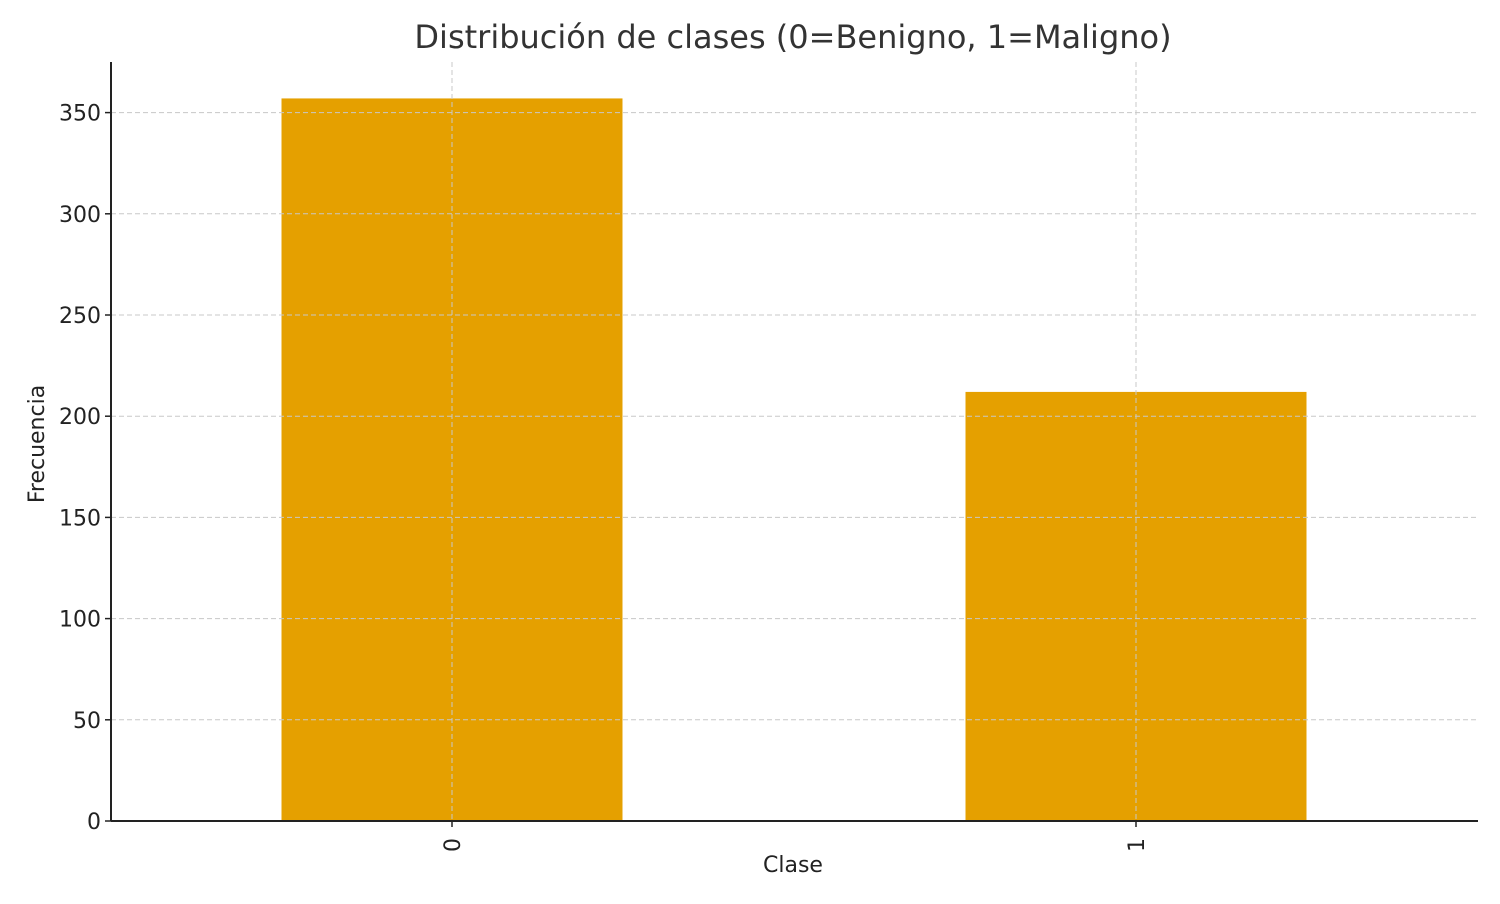  I want to click on y-tick-label: 200, so click(80, 417).